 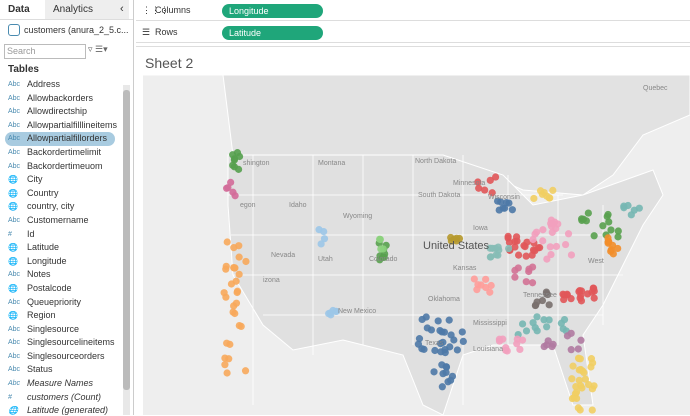 What do you see at coordinates (357, 311) in the screenshot?
I see `map-label: New Mexico` at bounding box center [357, 311].